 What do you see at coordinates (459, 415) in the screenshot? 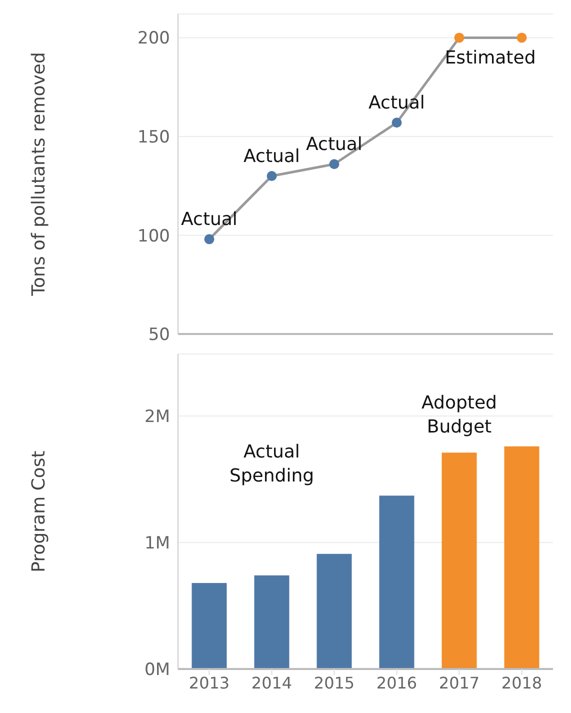
I see `annotation: Adopted Budget` at bounding box center [459, 415].